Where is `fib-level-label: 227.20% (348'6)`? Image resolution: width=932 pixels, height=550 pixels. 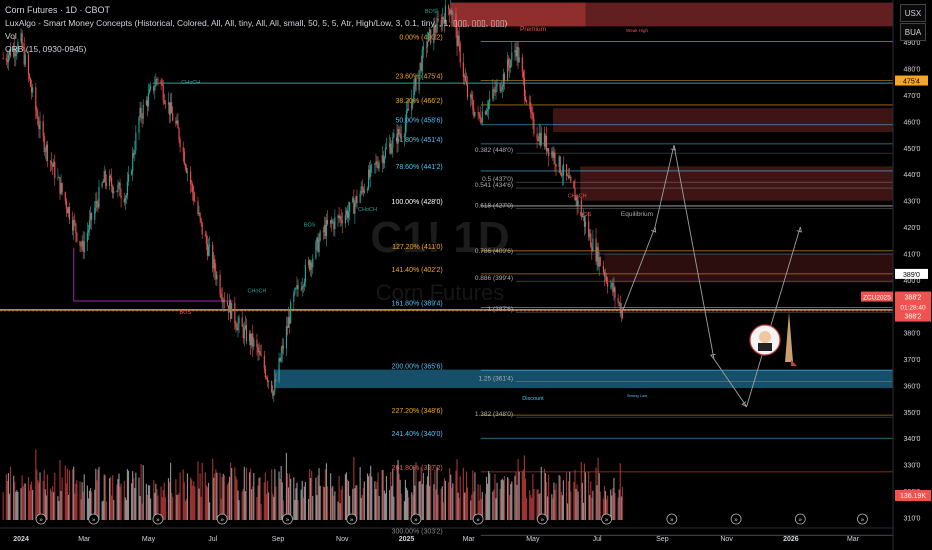
fib-level-label: 227.20% (348'6) is located at coordinates (417, 411).